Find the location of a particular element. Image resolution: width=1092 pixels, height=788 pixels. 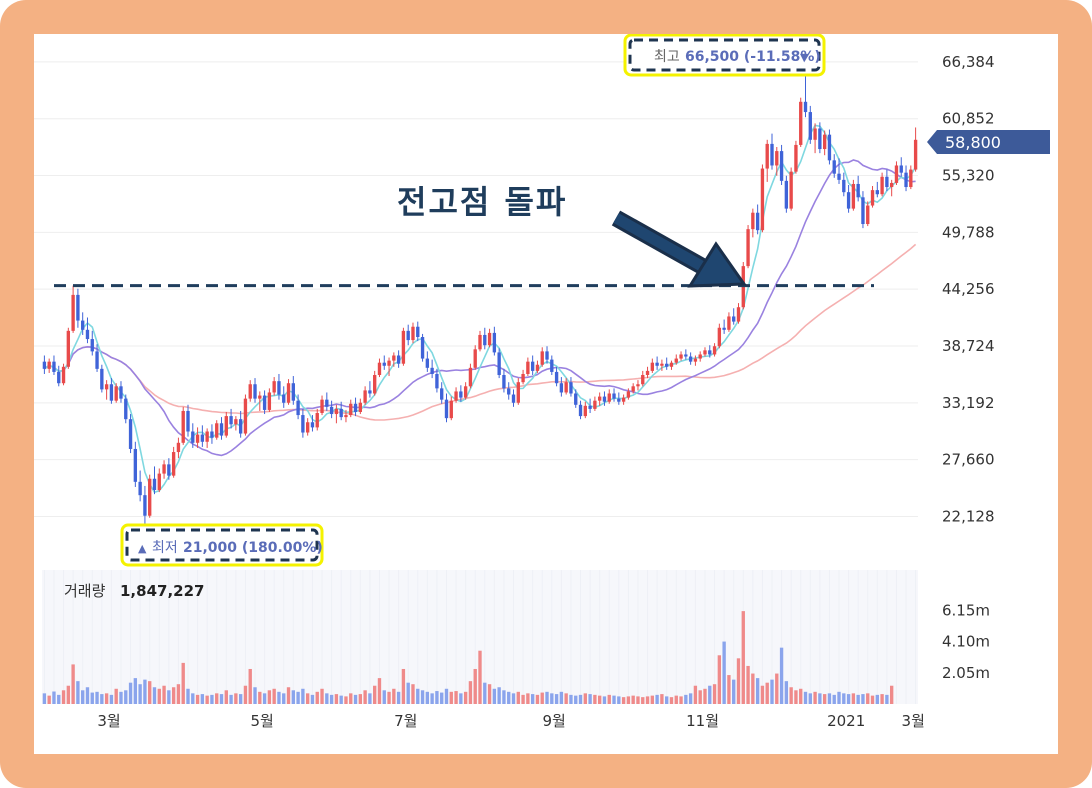

current-price-value: 58,800 is located at coordinates (973, 142).